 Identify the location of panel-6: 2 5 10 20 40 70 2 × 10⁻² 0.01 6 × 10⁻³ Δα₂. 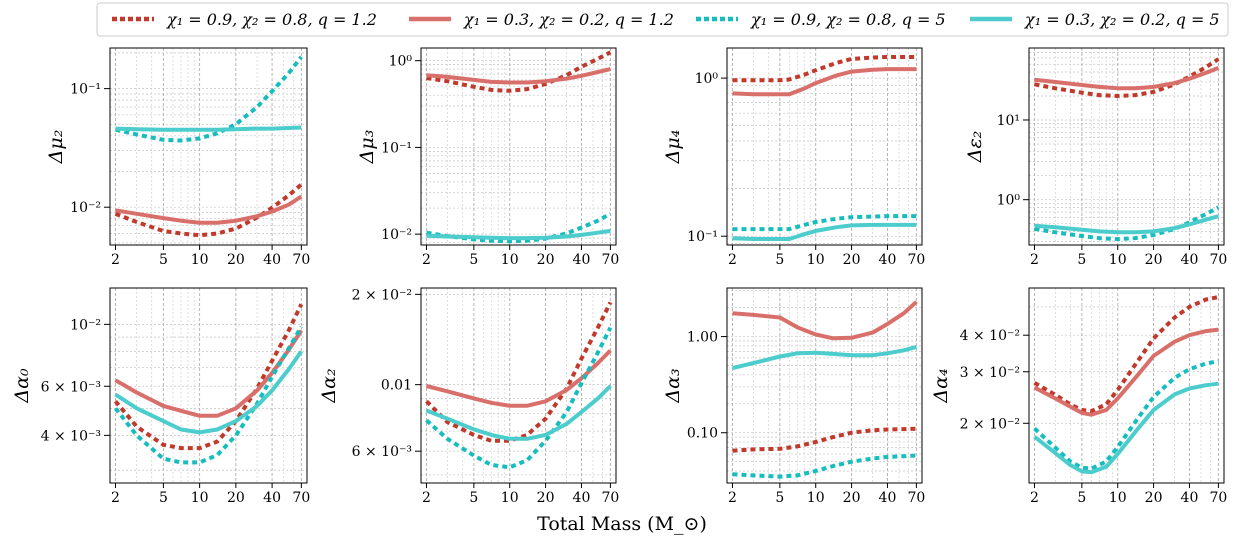
(468, 396).